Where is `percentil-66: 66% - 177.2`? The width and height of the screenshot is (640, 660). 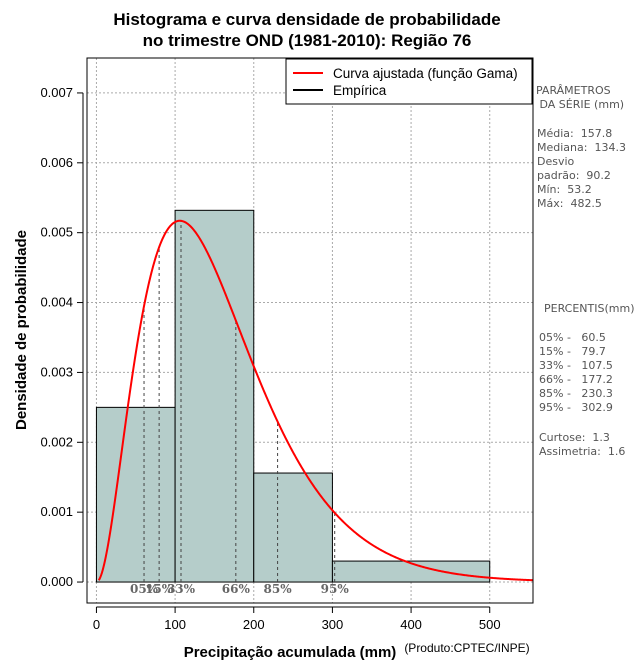 percentil-66: 66% - 177.2 is located at coordinates (576, 379).